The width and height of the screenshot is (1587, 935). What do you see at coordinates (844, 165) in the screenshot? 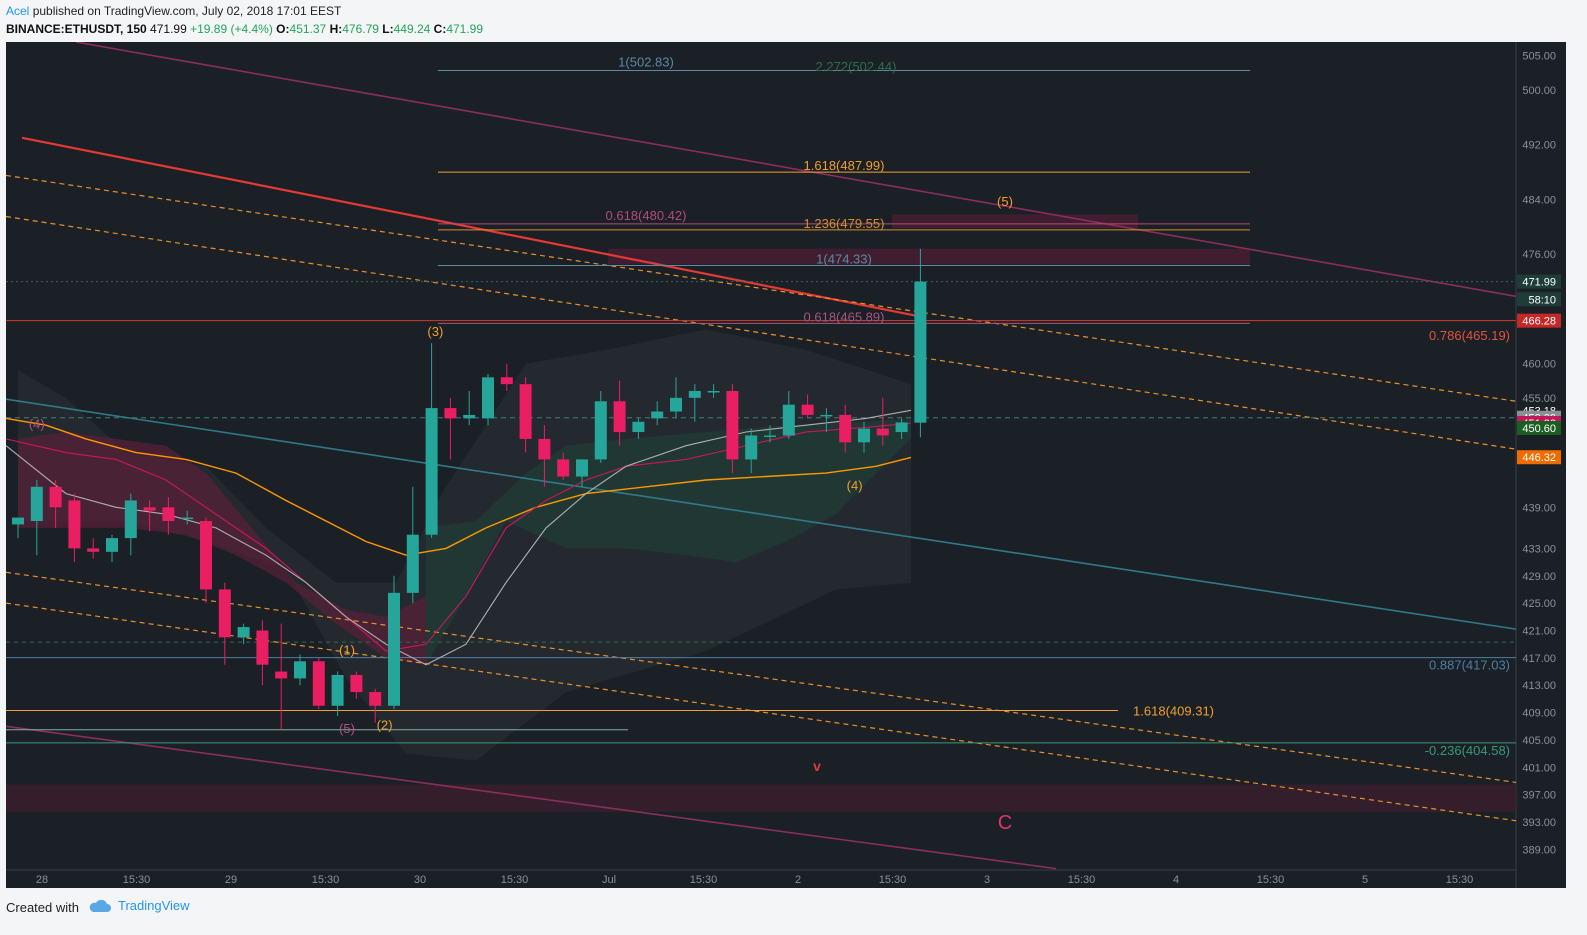
I see `fib-label-3: 1.618(487.99)` at bounding box center [844, 165].